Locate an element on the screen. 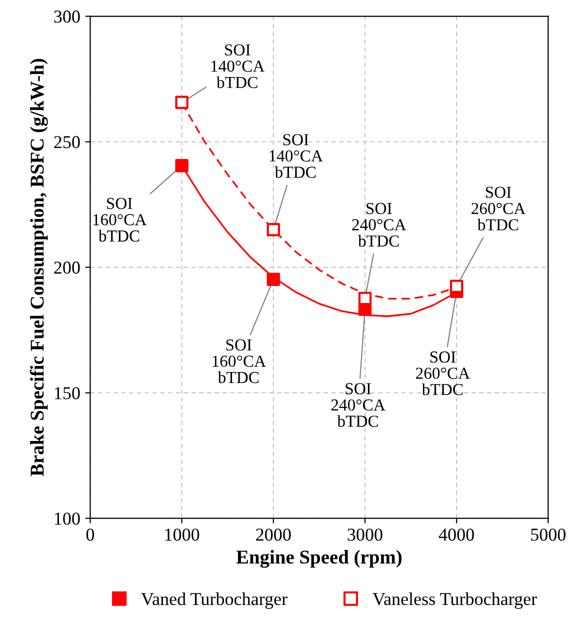 The height and width of the screenshot is (626, 571). y-tick-label: 200 is located at coordinates (67, 268).